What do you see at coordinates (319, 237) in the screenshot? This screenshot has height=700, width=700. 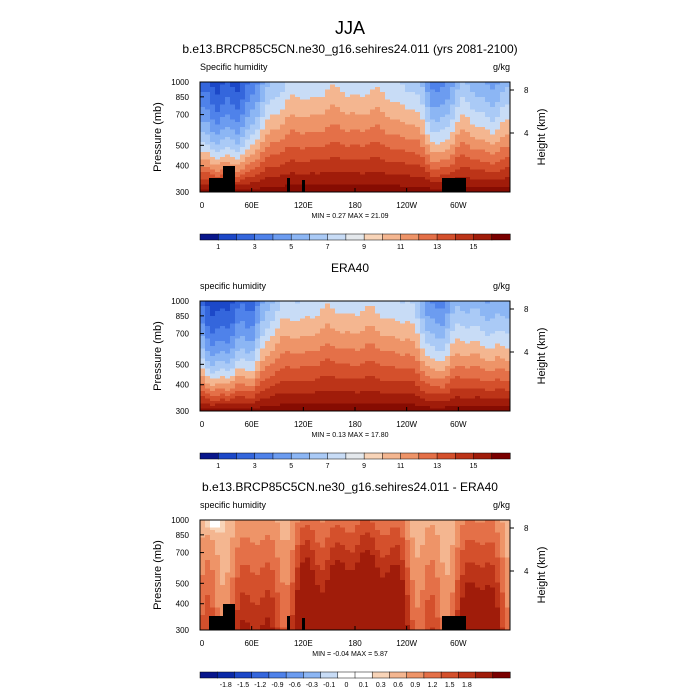 I see `colorbar-swatch` at bounding box center [319, 237].